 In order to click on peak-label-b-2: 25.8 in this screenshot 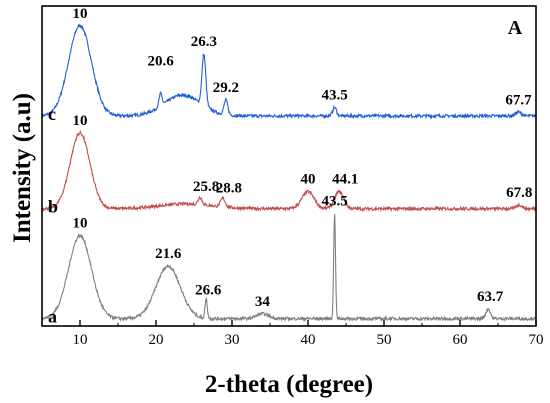, I will do `click(206, 187)`.